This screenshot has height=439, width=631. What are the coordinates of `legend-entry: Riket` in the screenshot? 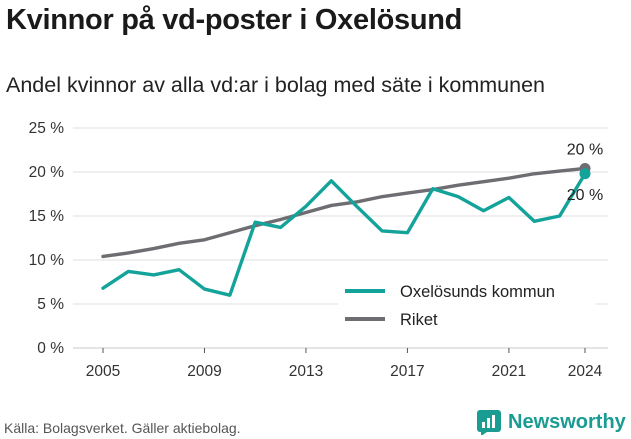 It's located at (419, 320).